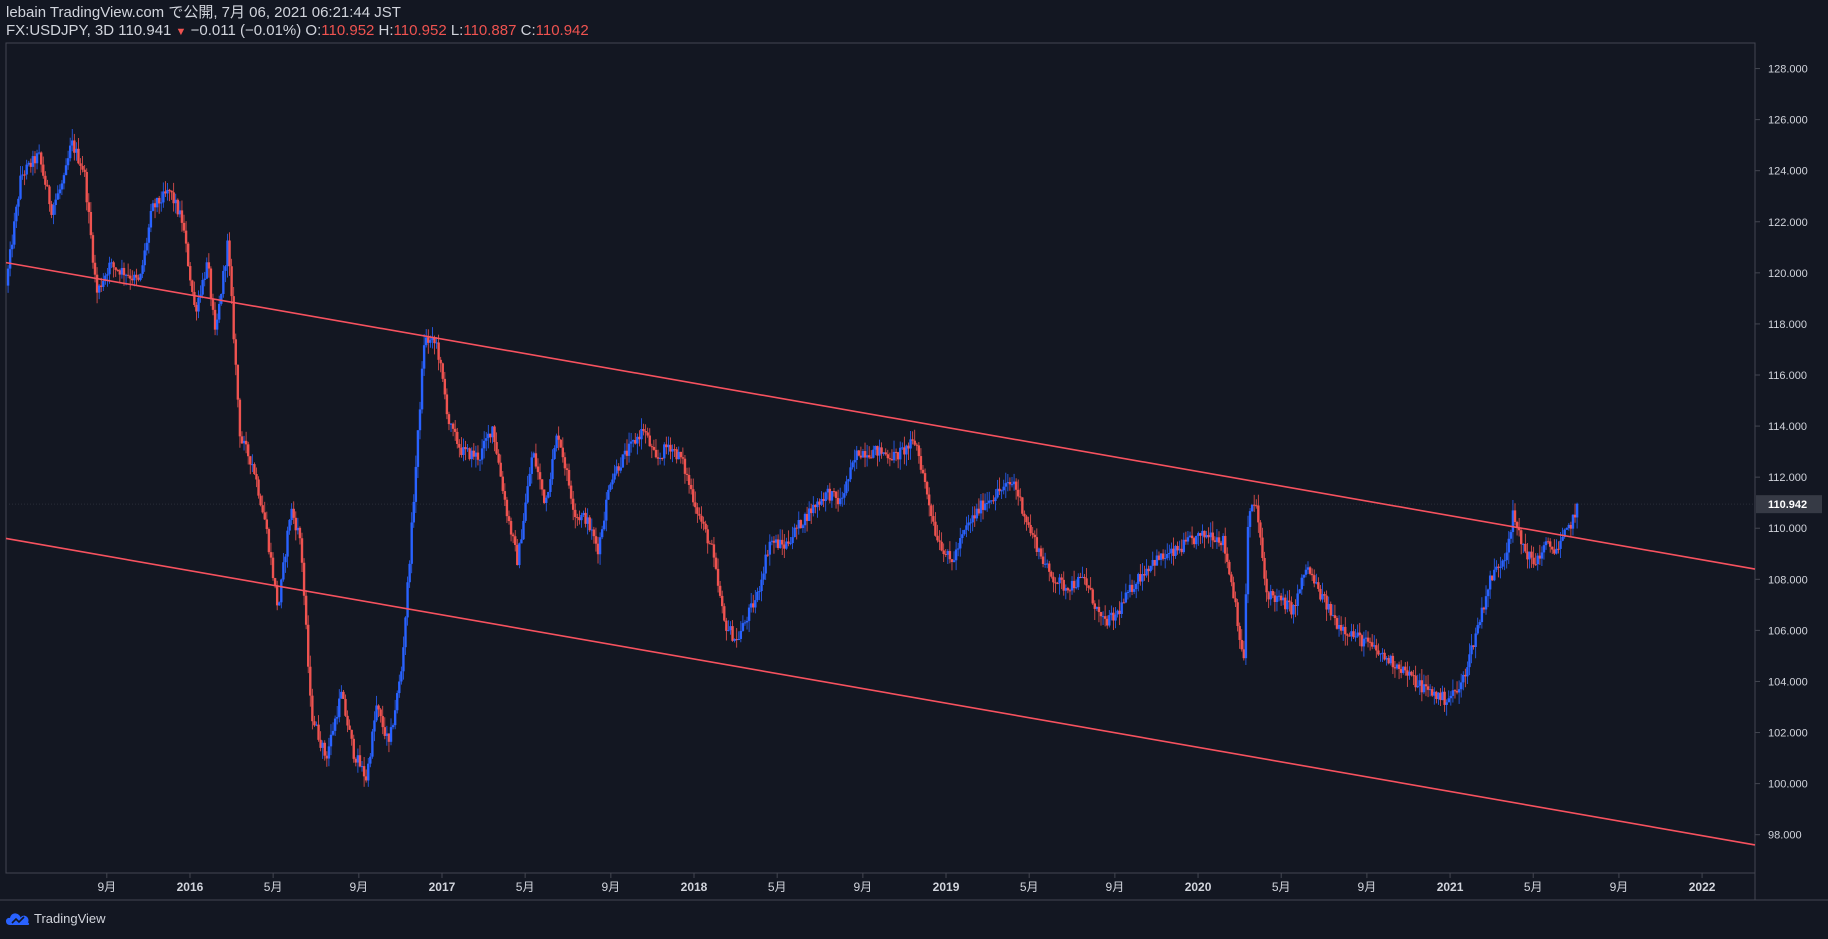 Image resolution: width=1828 pixels, height=939 pixels. Describe the element at coordinates (386, 30) in the screenshot. I see `high-label: H:` at that location.